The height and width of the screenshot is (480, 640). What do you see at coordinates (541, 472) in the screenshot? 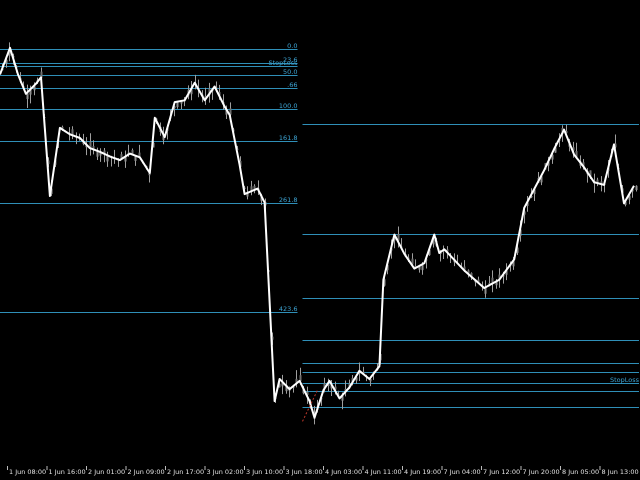
I see `x-tick-label: 7 Jun 20:00` at bounding box center [541, 472].